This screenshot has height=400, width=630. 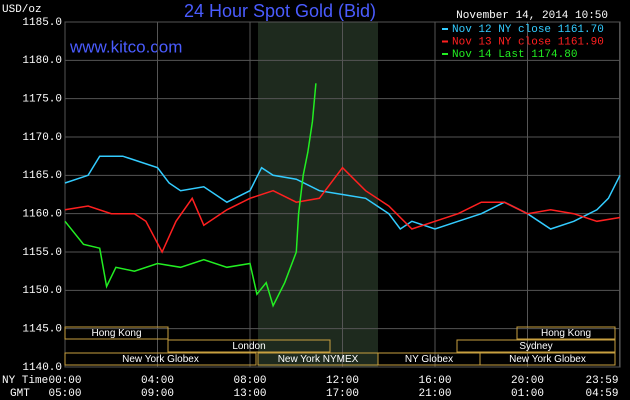 What do you see at coordinates (528, 30) in the screenshot?
I see `legend-label: Nov 12 NY close 1161.70` at bounding box center [528, 30].